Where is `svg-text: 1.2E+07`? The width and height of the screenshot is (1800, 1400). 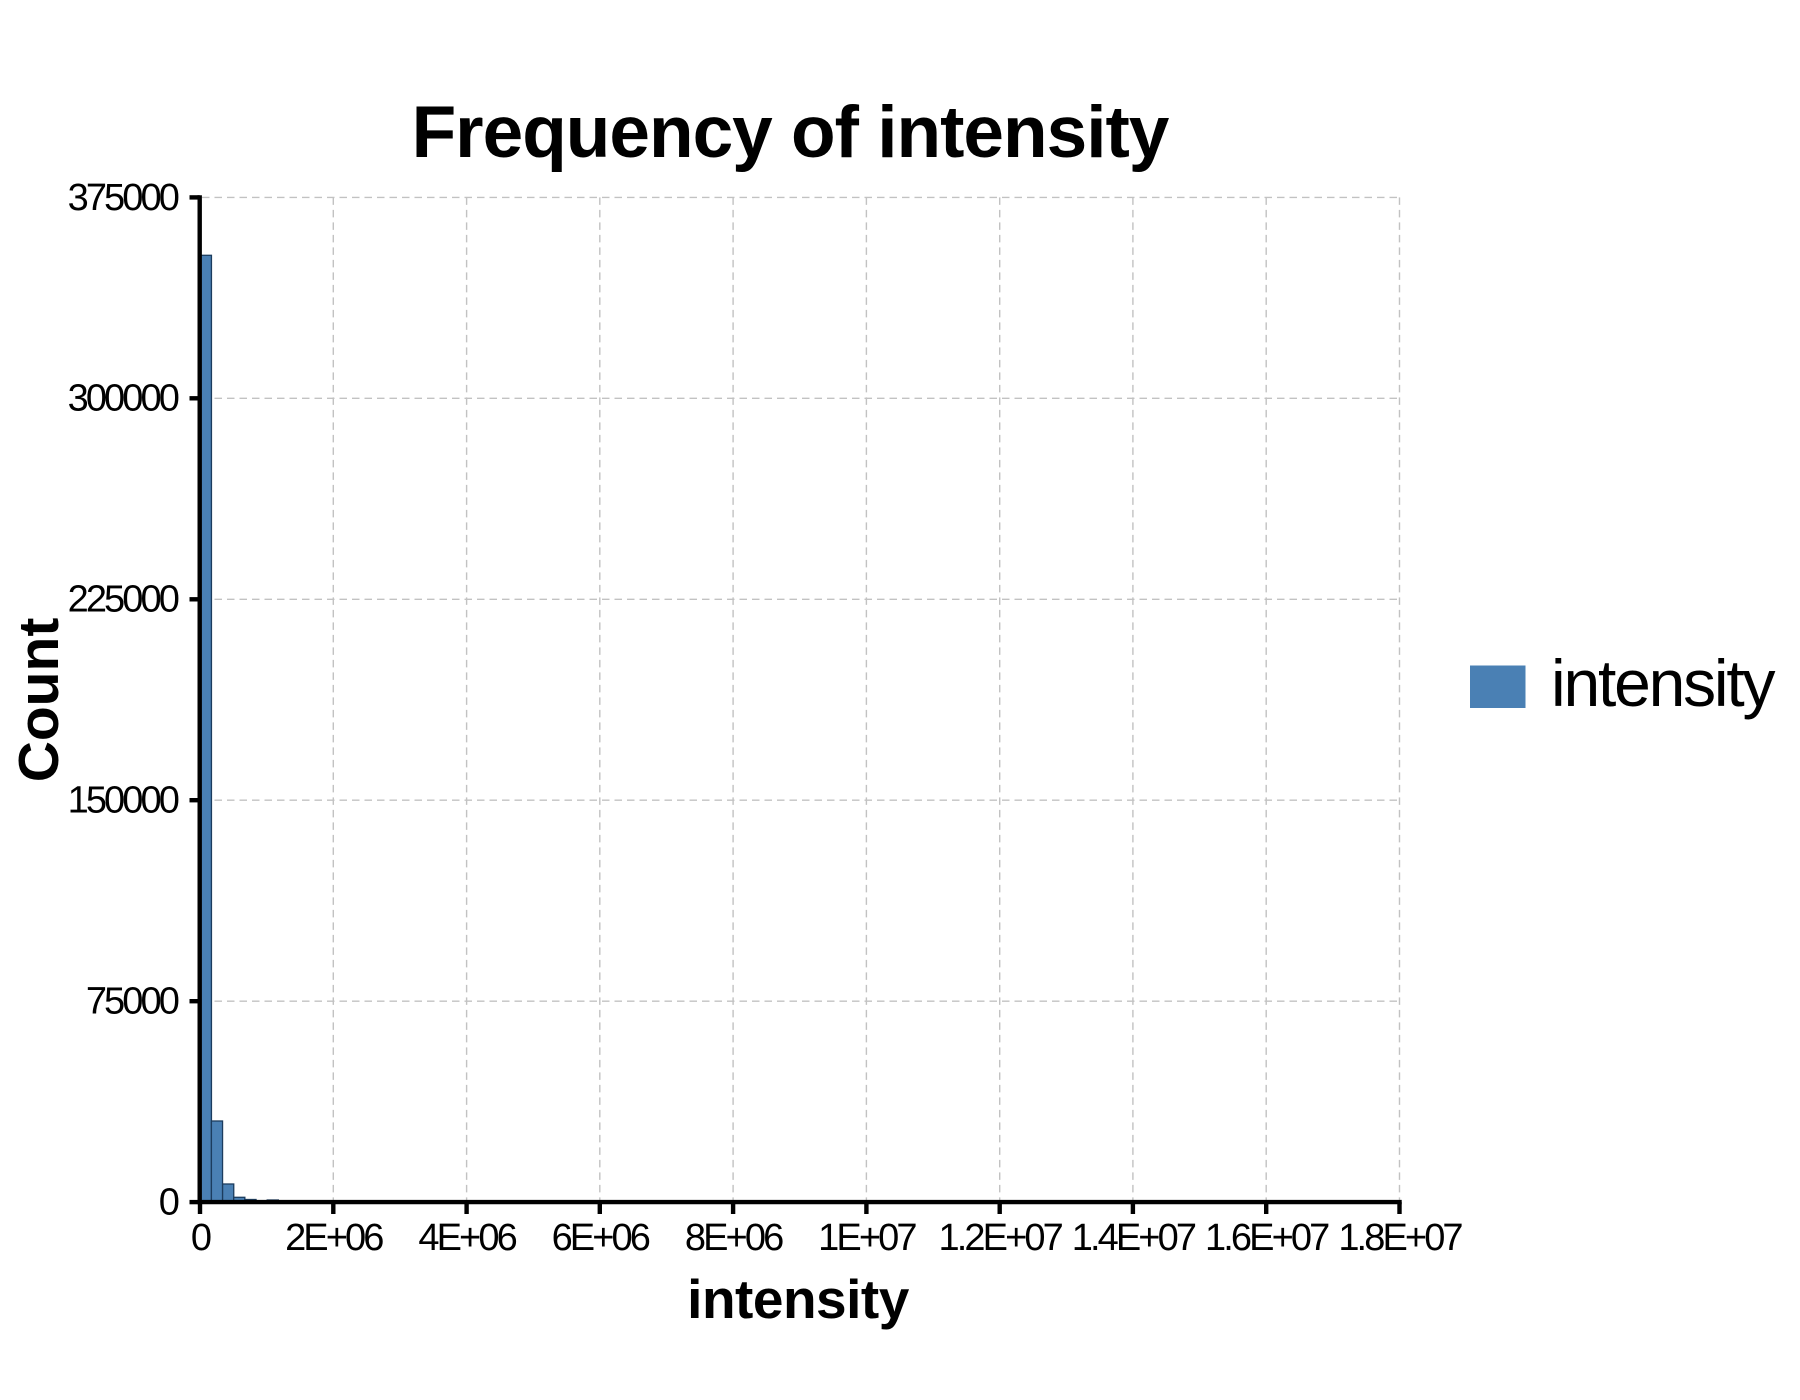 svg-text: 1.2E+07 is located at coordinates (1001, 1238).